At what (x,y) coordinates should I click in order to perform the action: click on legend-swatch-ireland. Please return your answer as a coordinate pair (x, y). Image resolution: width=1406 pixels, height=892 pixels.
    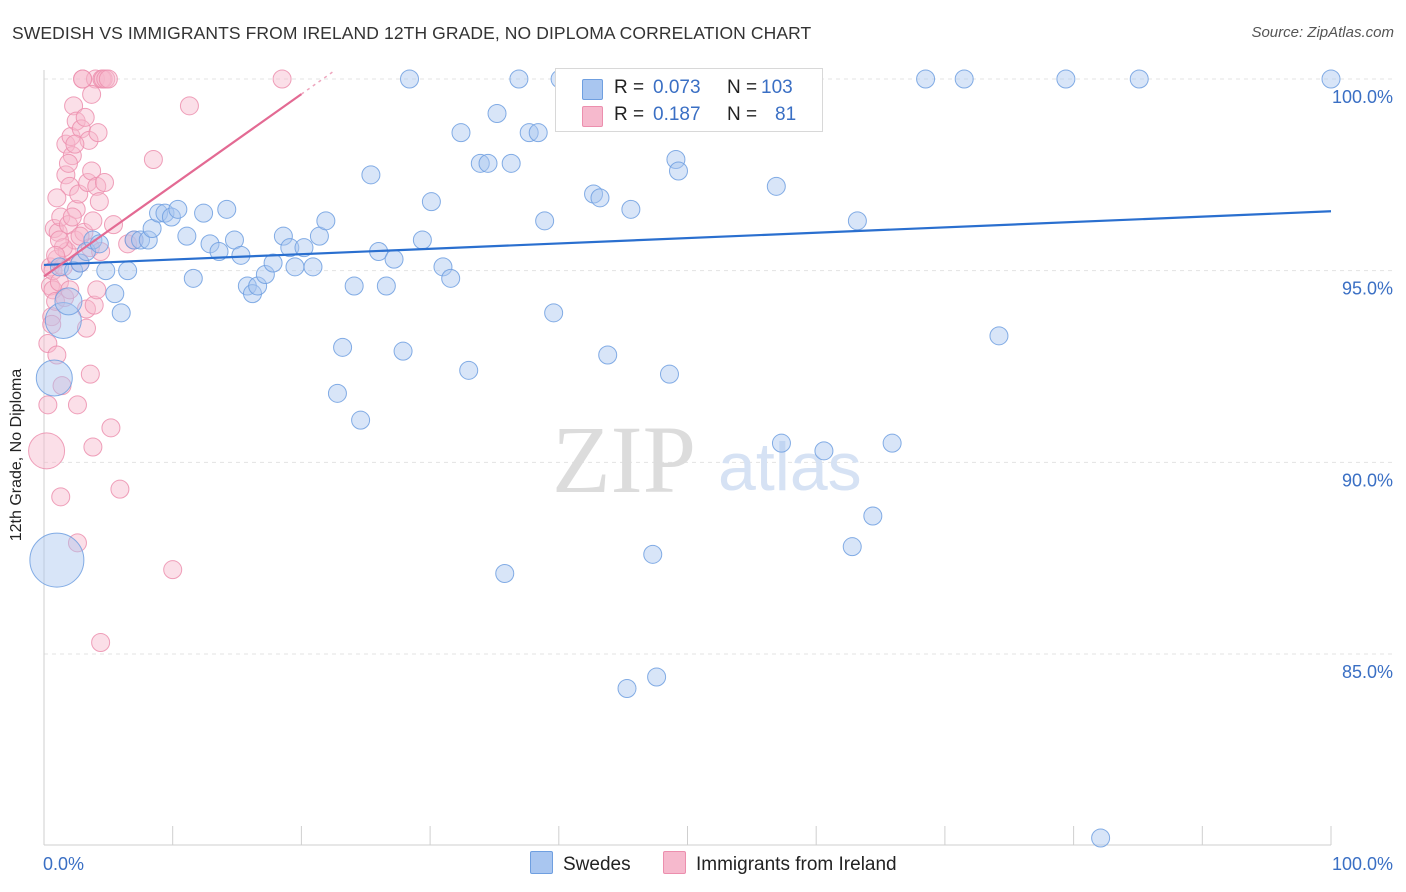
    Looking at the image, I should click on (592, 116).